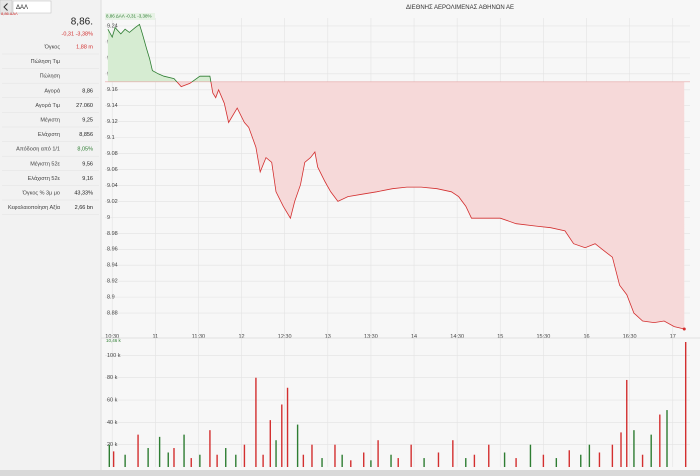 This screenshot has height=476, width=700. What do you see at coordinates (586, 337) in the screenshot?
I see `x-tick-label: 16` at bounding box center [586, 337].